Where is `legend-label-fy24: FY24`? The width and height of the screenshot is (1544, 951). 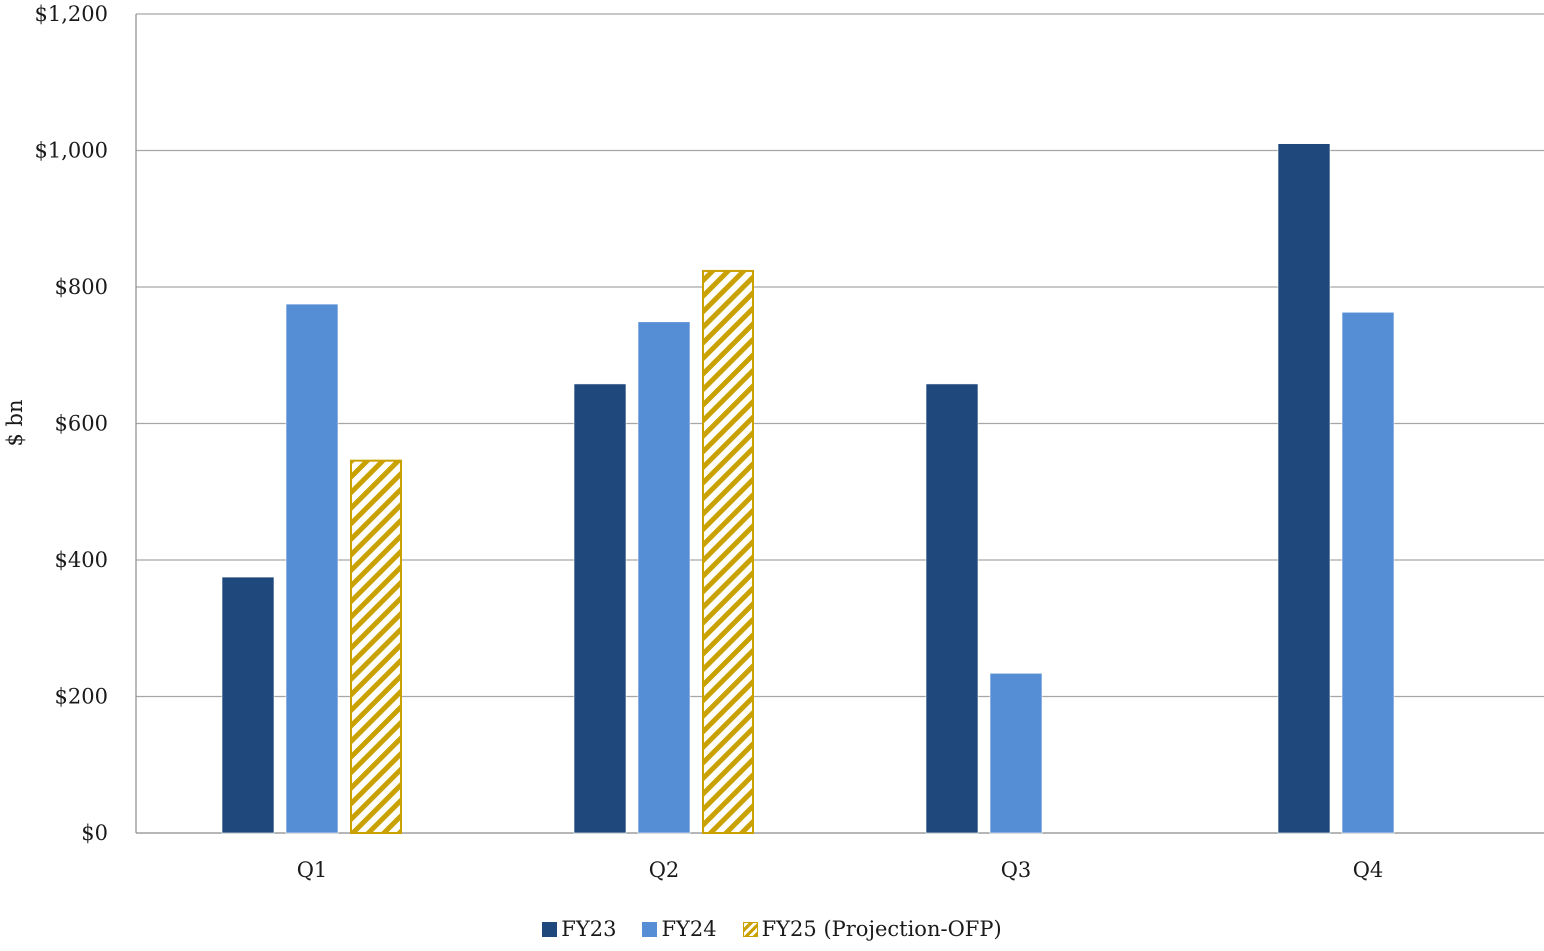 legend-label-fy24: FY24 is located at coordinates (689, 929).